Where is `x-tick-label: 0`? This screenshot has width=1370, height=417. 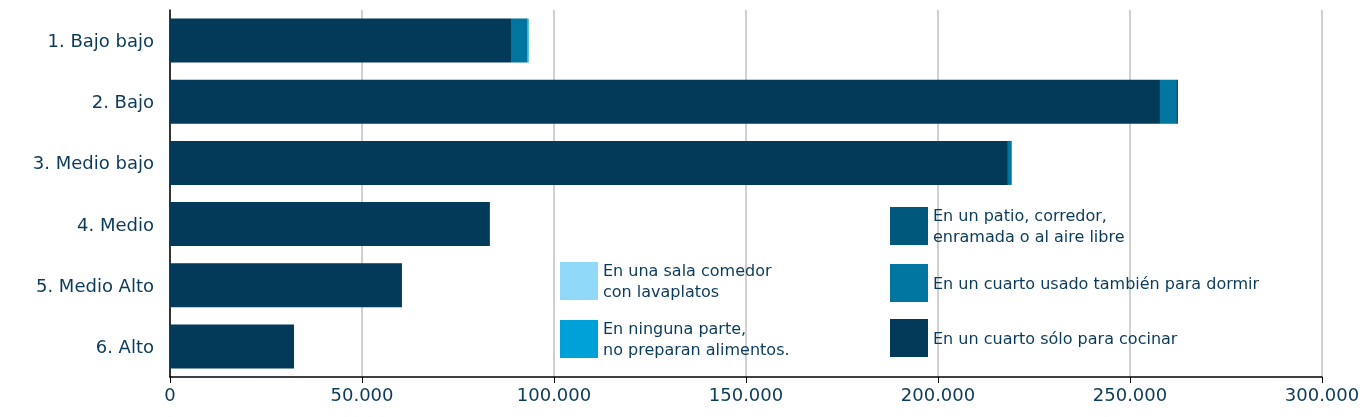
x-tick-label: 0 is located at coordinates (170, 394).